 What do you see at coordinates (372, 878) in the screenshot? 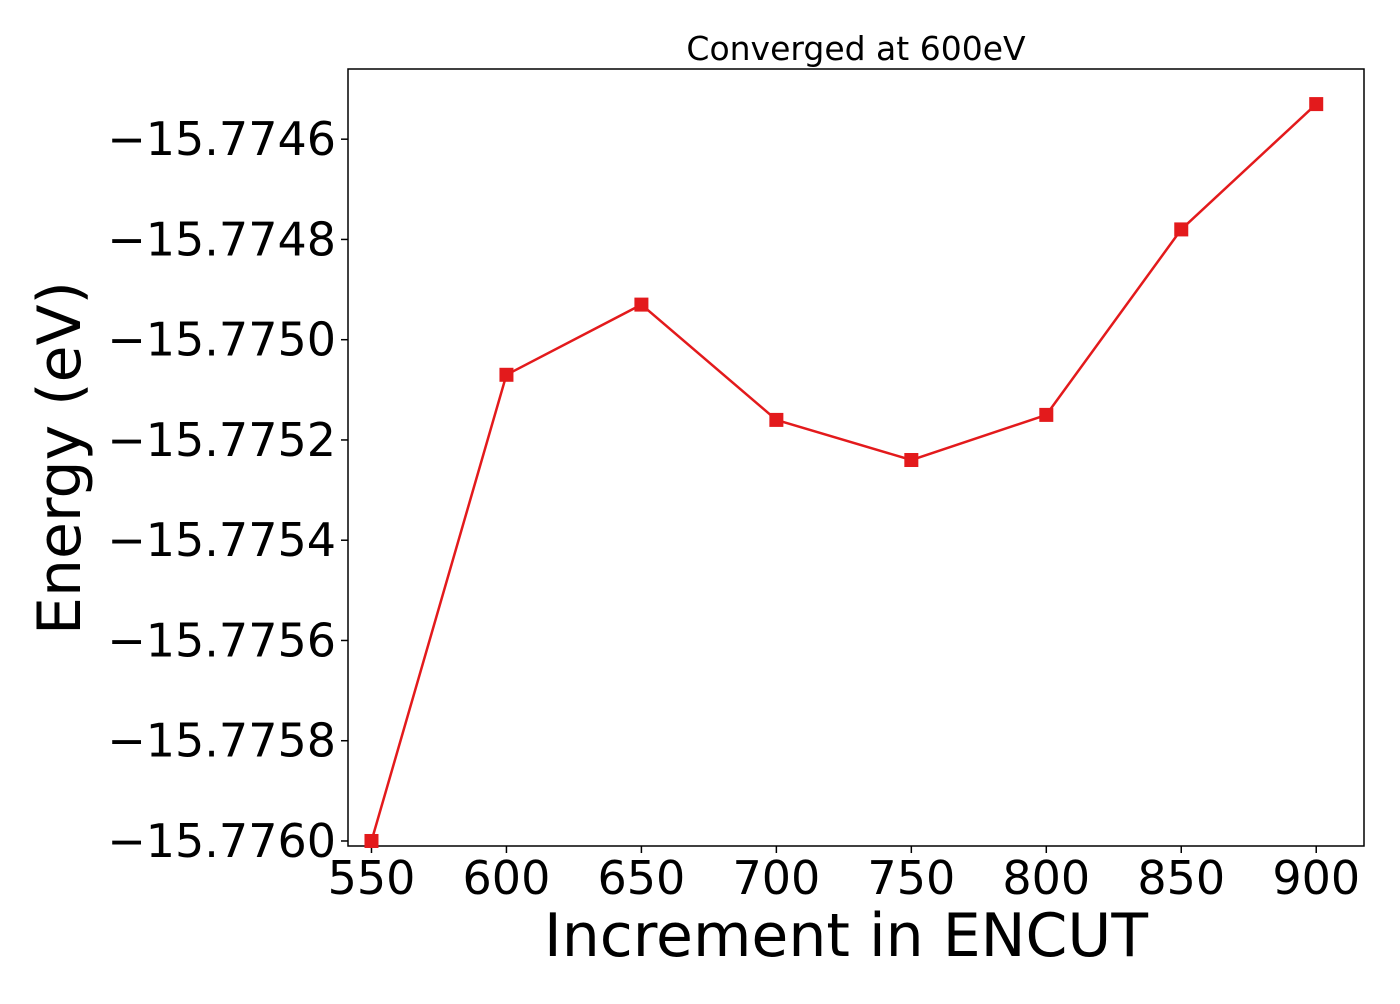
I see `x-tick-label: 550` at bounding box center [372, 878].